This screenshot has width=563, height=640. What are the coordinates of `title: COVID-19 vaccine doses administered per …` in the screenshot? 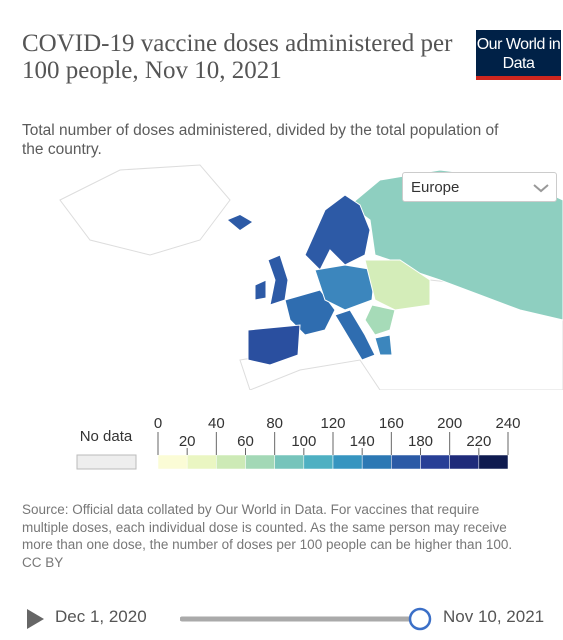 It's located at (237, 57).